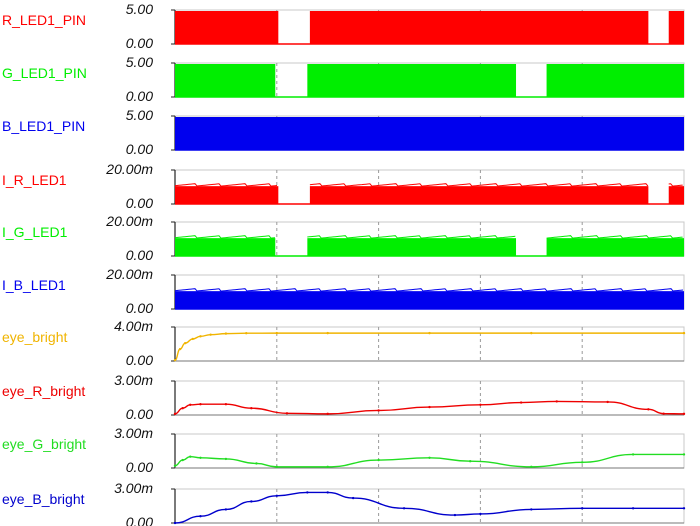 The width and height of the screenshot is (700, 526). I want to click on panel-eye-g-bright: eye_G_bright 3.00m 0.00, so click(344, 450).